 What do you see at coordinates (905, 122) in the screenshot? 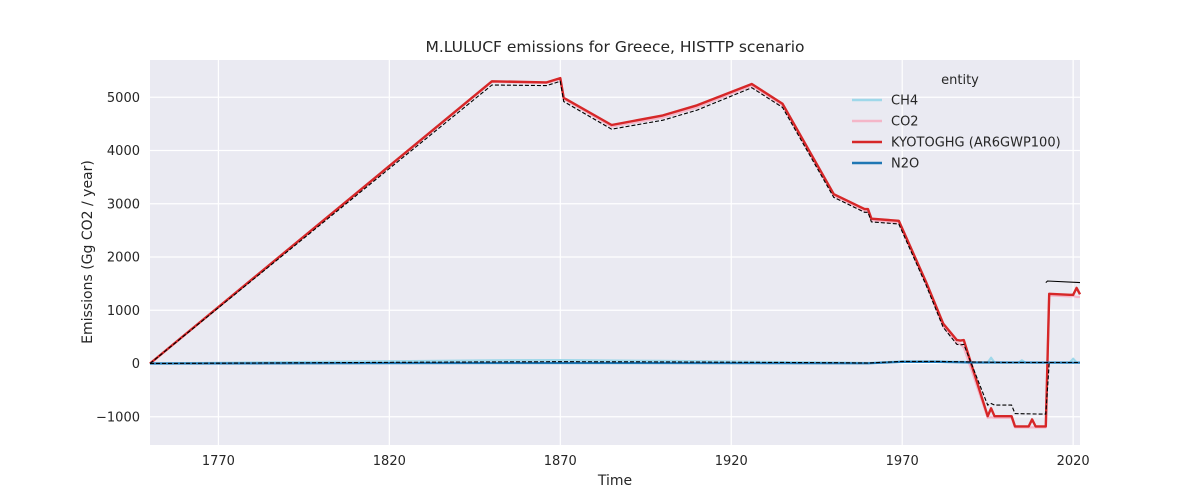
I see `legend-label-co2: CO2` at bounding box center [905, 122].